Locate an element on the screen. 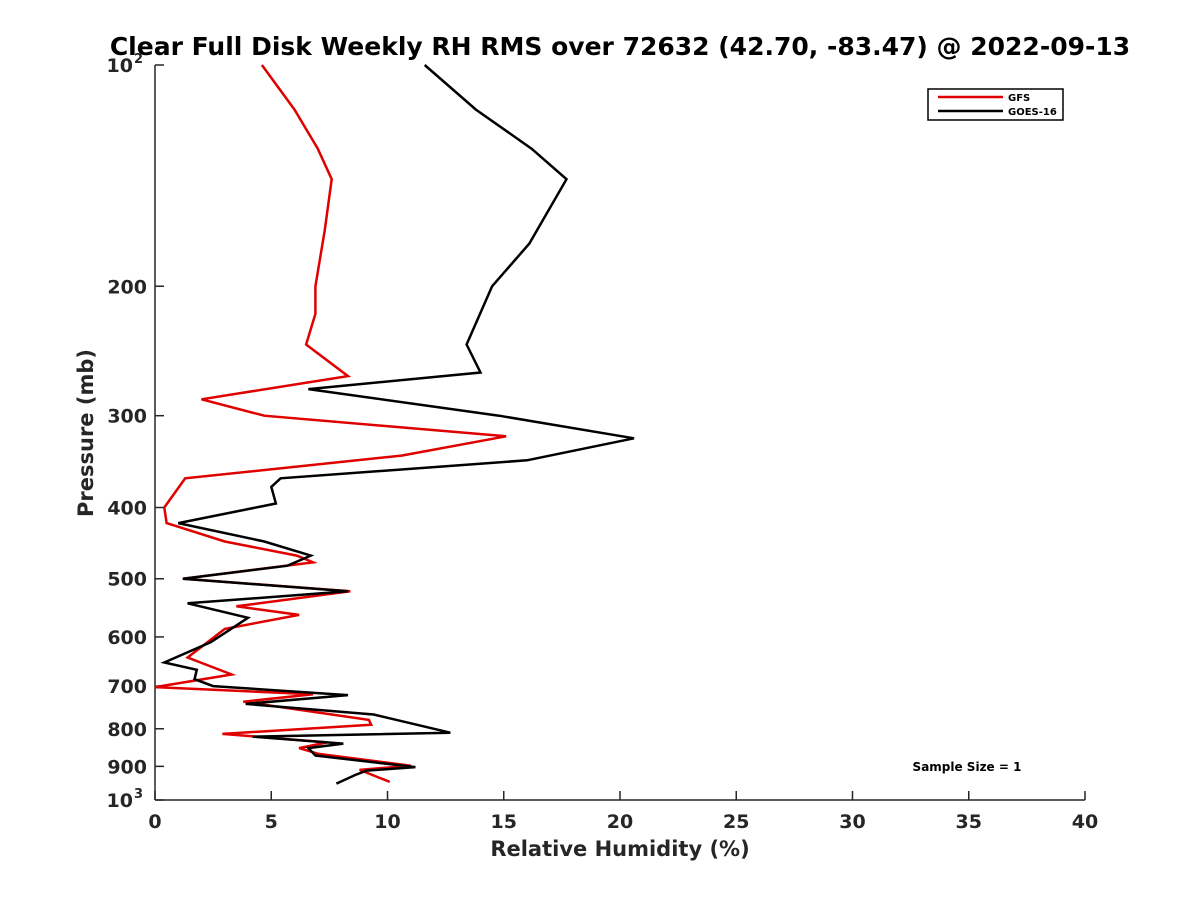 The image size is (1200, 900). y-tick-label: 700 is located at coordinates (127, 687).